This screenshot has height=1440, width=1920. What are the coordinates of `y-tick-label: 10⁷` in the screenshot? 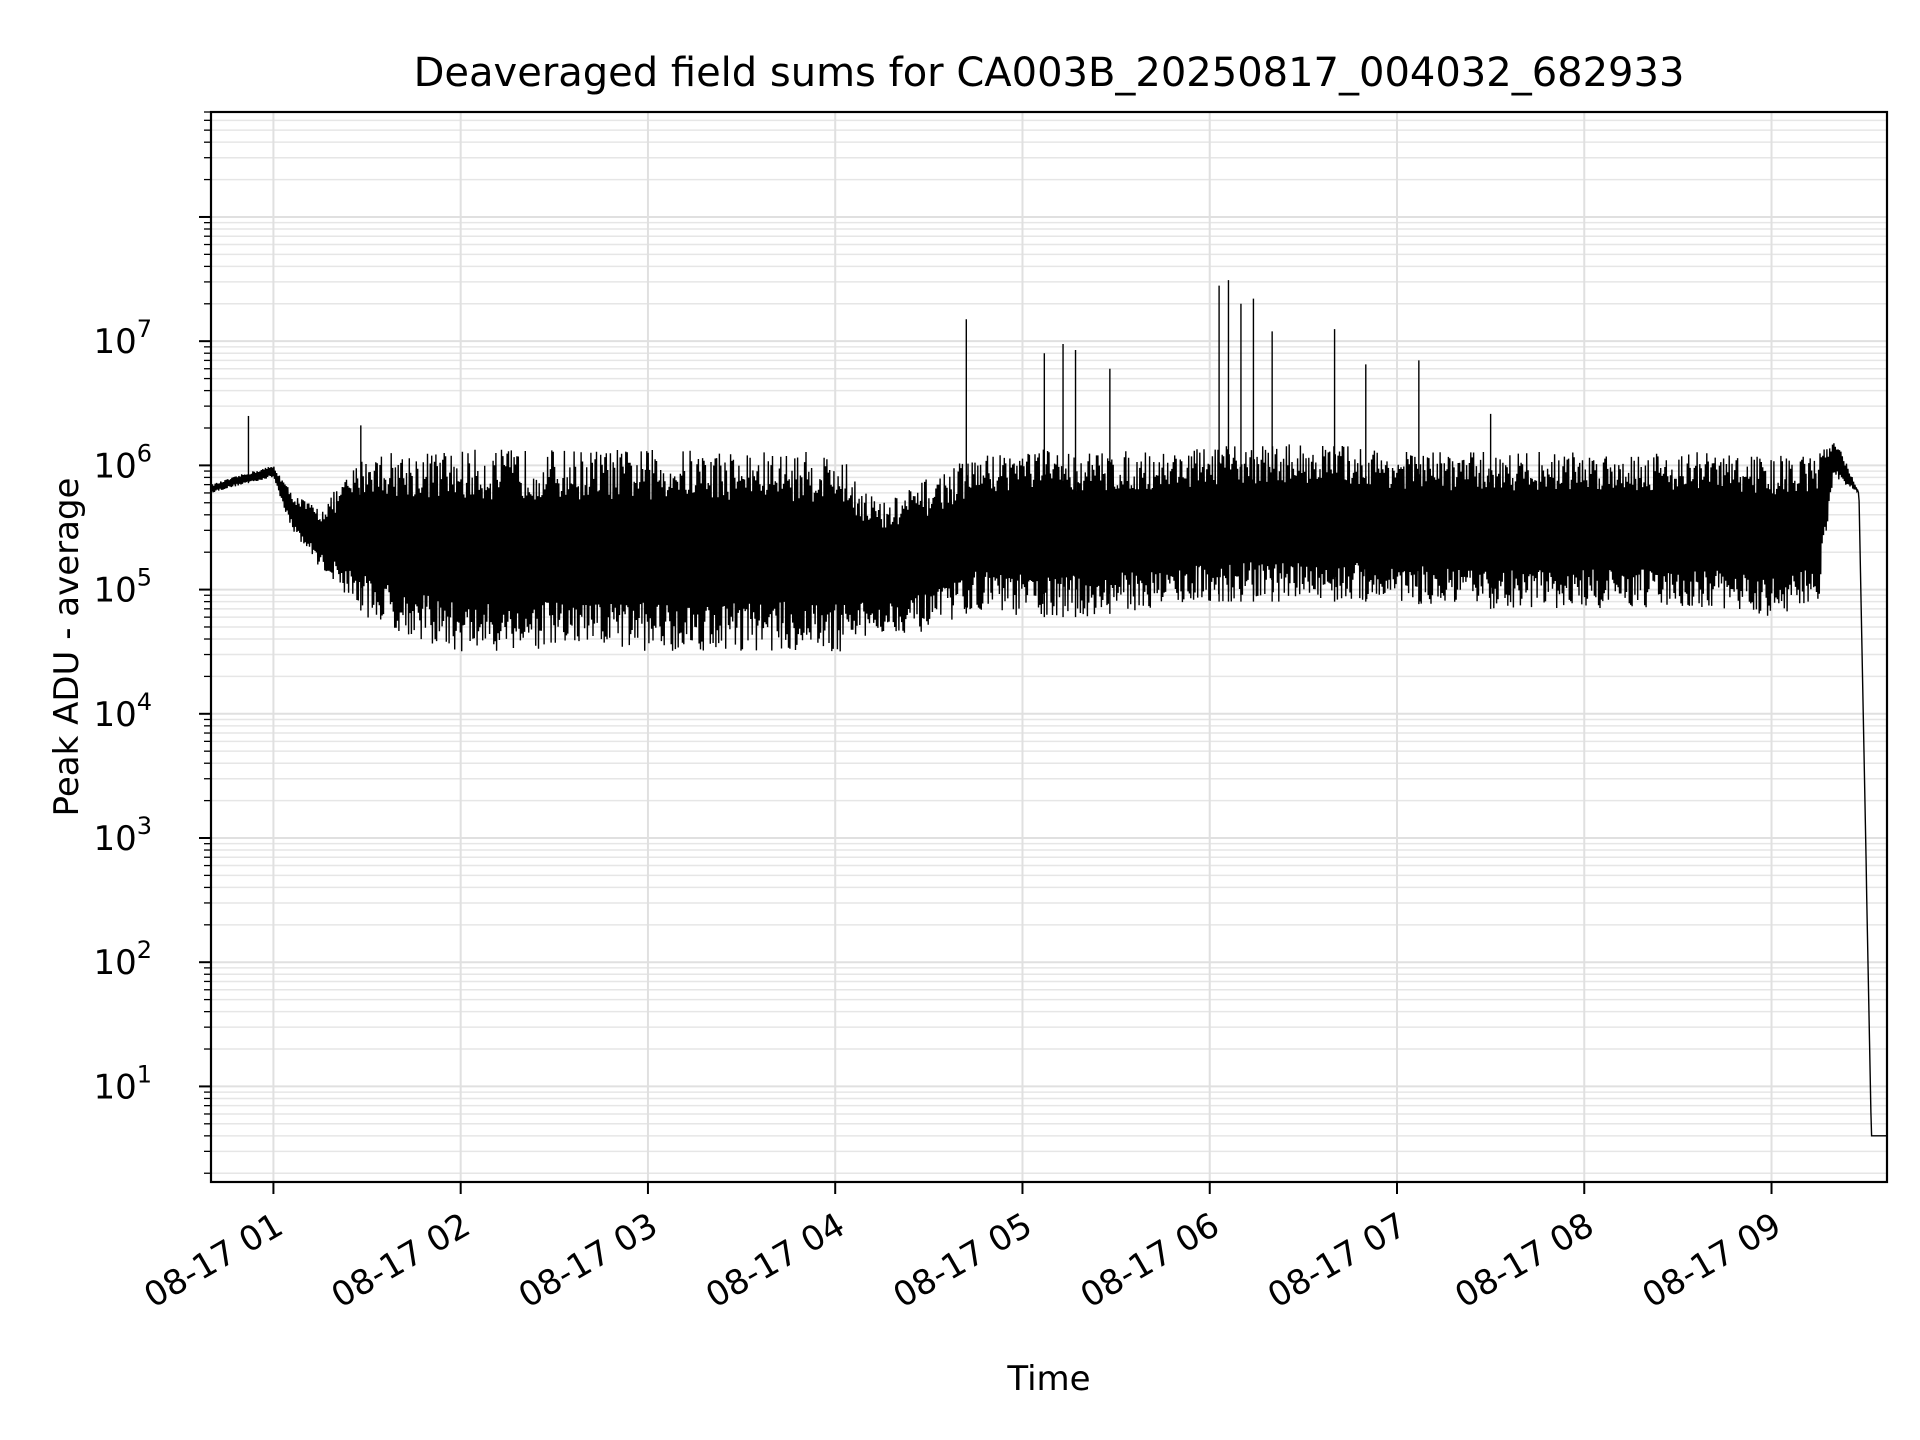 It's located at (122, 338).